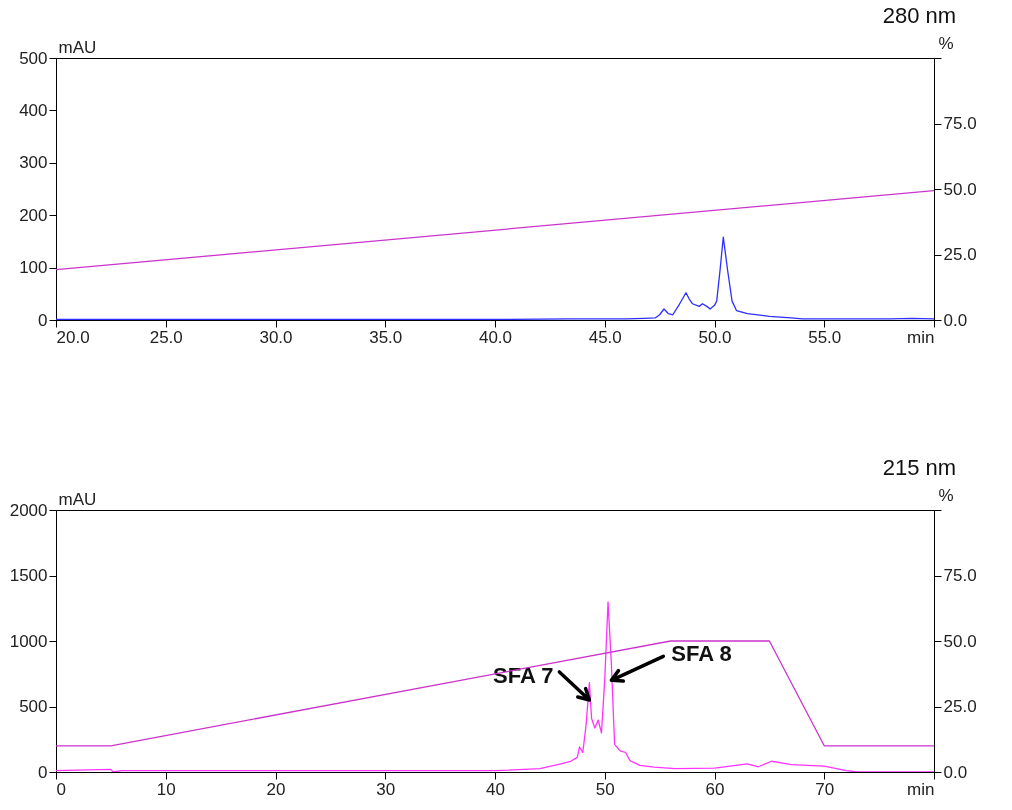 Image resolution: width=1012 pixels, height=810 pixels. What do you see at coordinates (61, 789) in the screenshot?
I see `x-tick-label: 0` at bounding box center [61, 789].